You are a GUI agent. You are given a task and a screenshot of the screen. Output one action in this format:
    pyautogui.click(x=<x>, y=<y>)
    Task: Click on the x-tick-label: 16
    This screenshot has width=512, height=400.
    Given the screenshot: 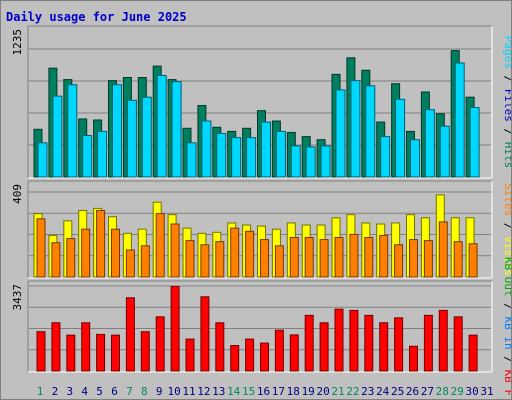 What is the action you would take?
    pyautogui.click(x=263, y=391)
    